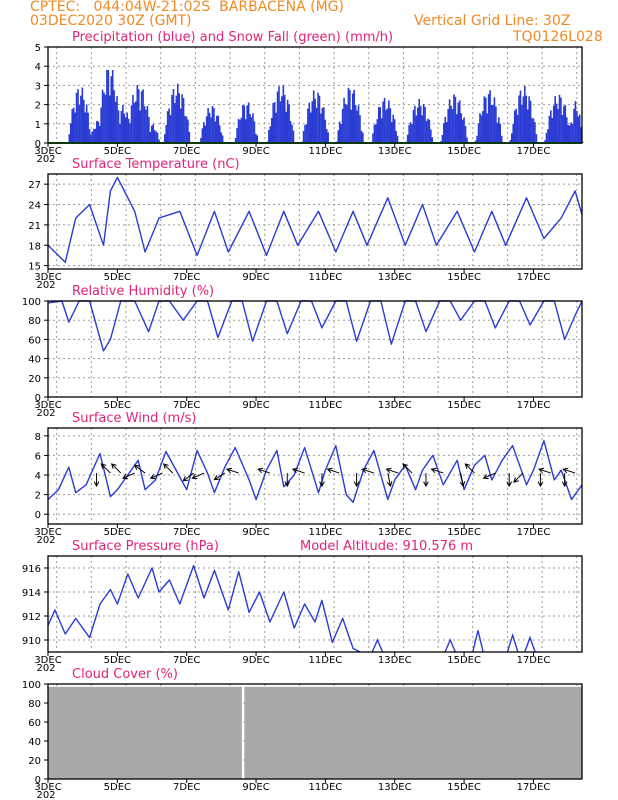 This screenshot has width=618, height=800. What do you see at coordinates (186, 151) in the screenshot?
I see `precip-xtick-label: 7DEC` at bounding box center [186, 151].